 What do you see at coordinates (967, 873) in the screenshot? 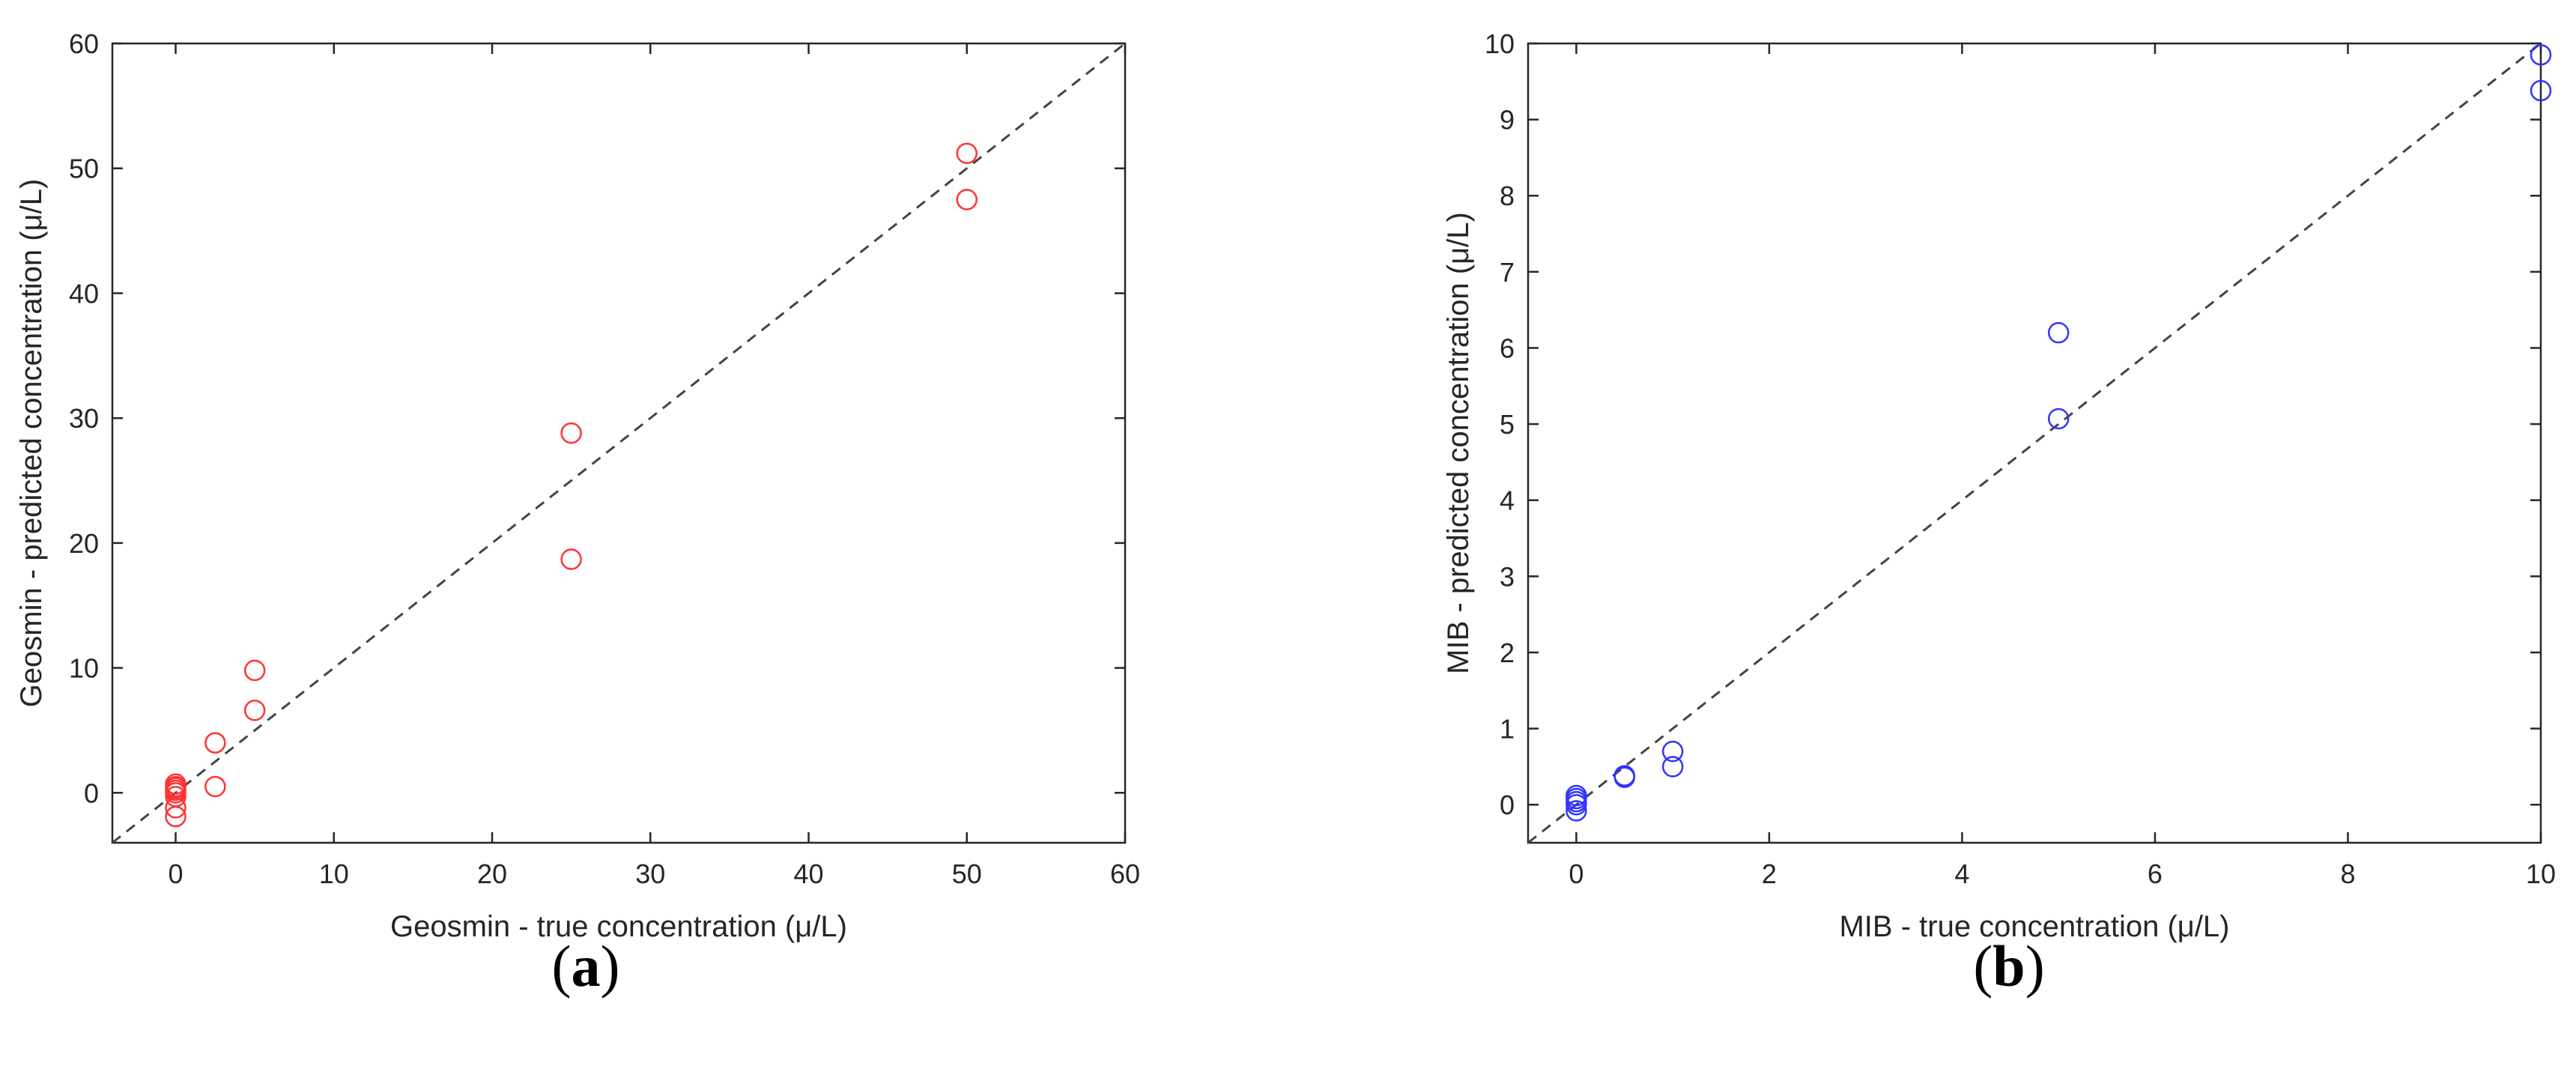
I see `chart-a-x-tick-label: 50` at bounding box center [967, 873].